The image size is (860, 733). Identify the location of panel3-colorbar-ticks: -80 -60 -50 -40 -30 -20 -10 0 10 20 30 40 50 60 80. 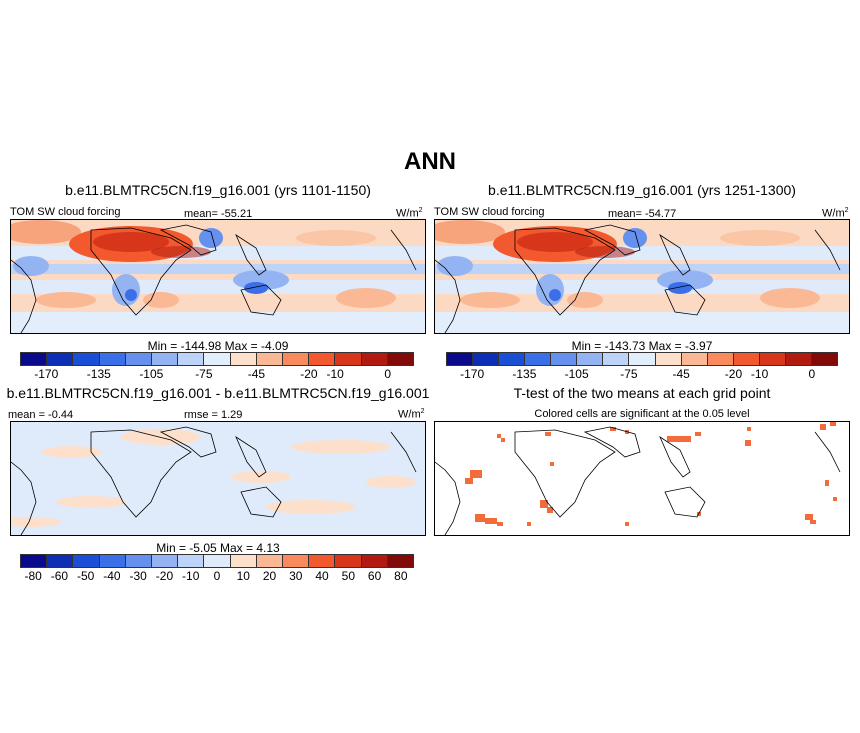
(217, 577).